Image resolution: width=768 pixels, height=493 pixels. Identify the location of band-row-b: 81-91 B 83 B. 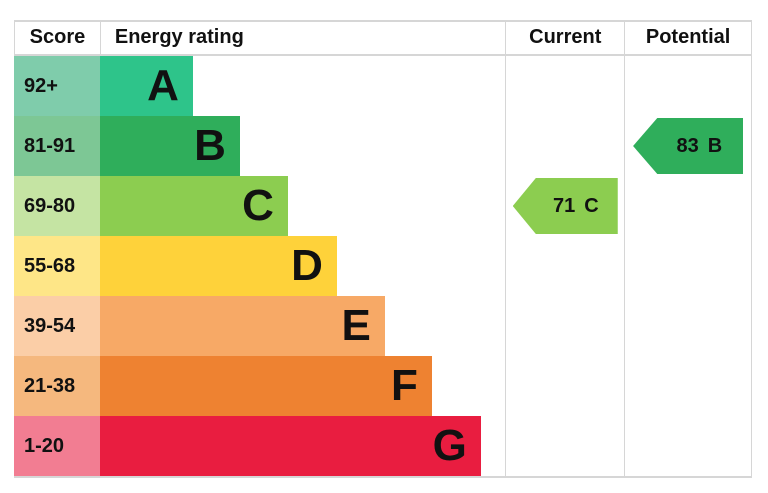
(382, 146).